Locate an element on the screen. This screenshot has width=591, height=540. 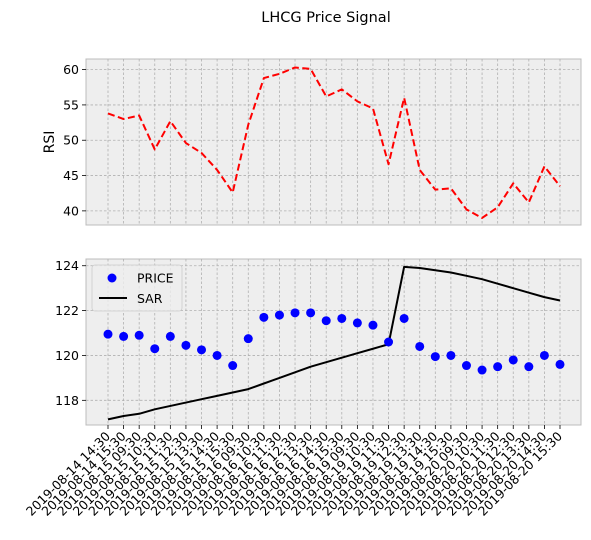
price-y-ticks: 118 120 122 124 is located at coordinates (70, 333).